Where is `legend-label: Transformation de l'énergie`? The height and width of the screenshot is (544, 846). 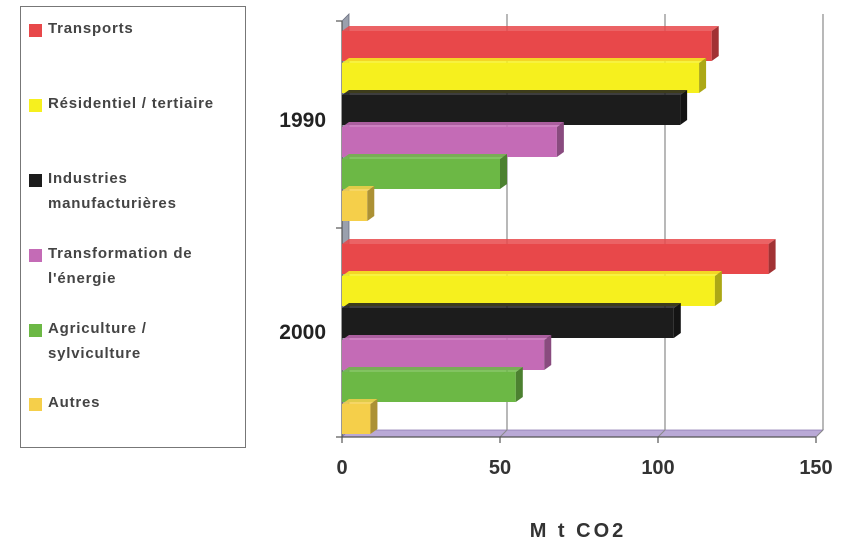 legend-label: Transformation de l'énergie is located at coordinates (120, 266).